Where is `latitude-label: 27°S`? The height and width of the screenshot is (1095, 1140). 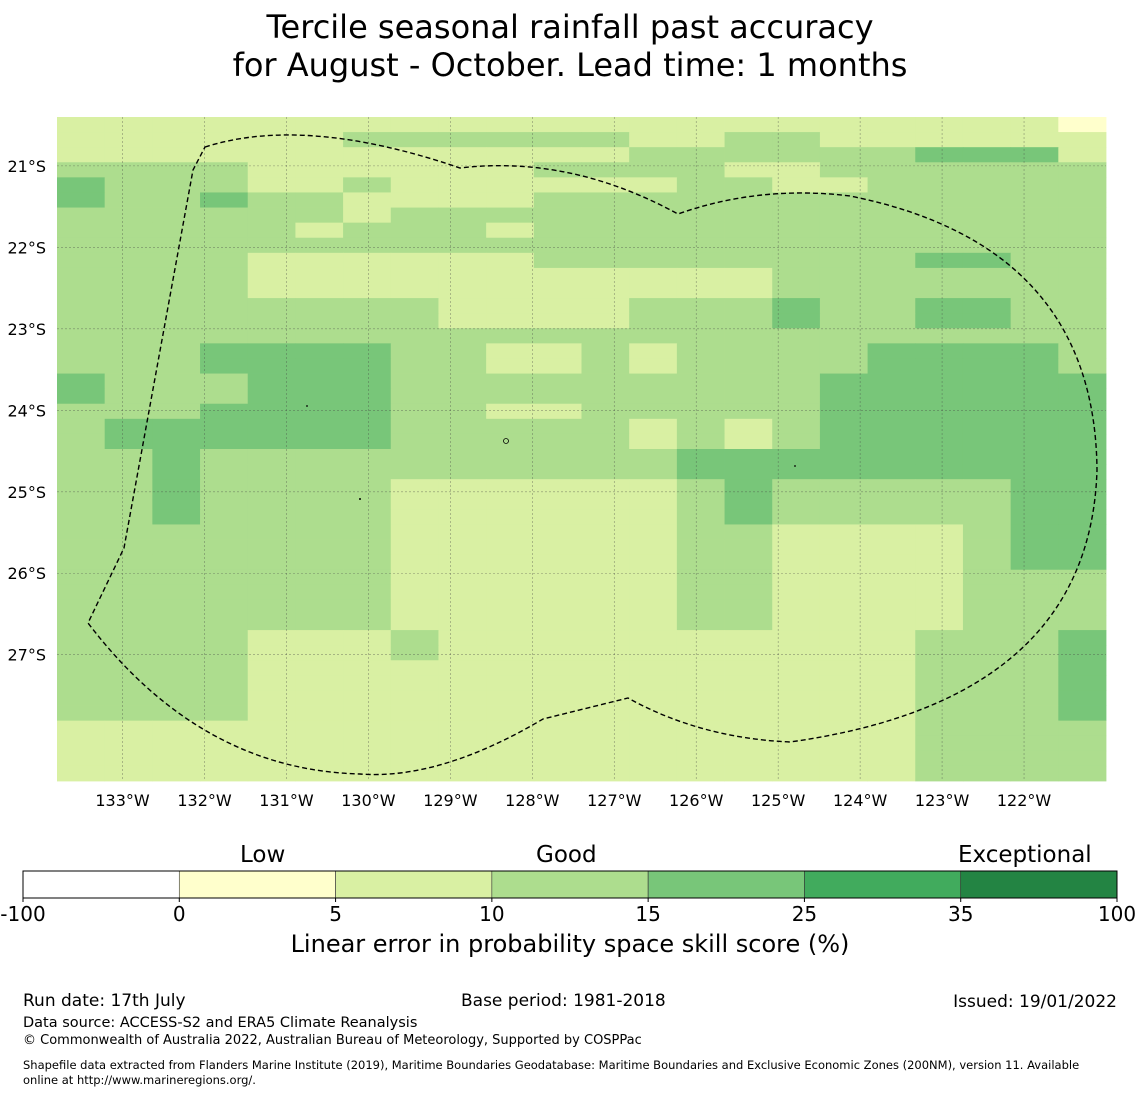
latitude-label: 27°S is located at coordinates (26, 655).